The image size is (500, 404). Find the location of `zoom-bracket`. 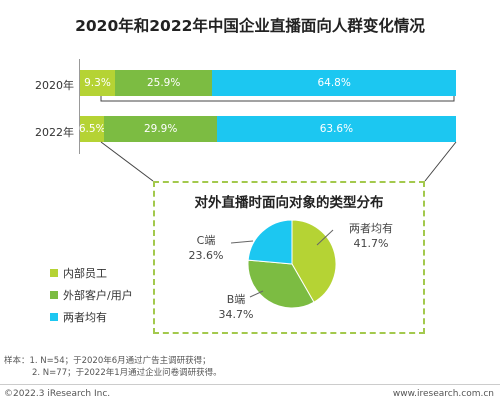

zoom-bracket is located at coordinates (277, 99).